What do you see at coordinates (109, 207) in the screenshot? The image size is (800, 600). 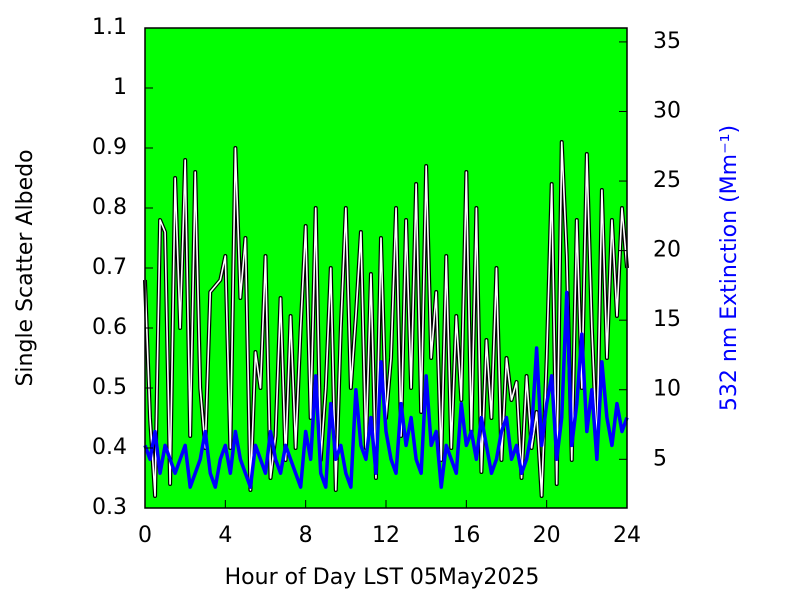 I see `y-tick-label: 0.8` at bounding box center [109, 207].